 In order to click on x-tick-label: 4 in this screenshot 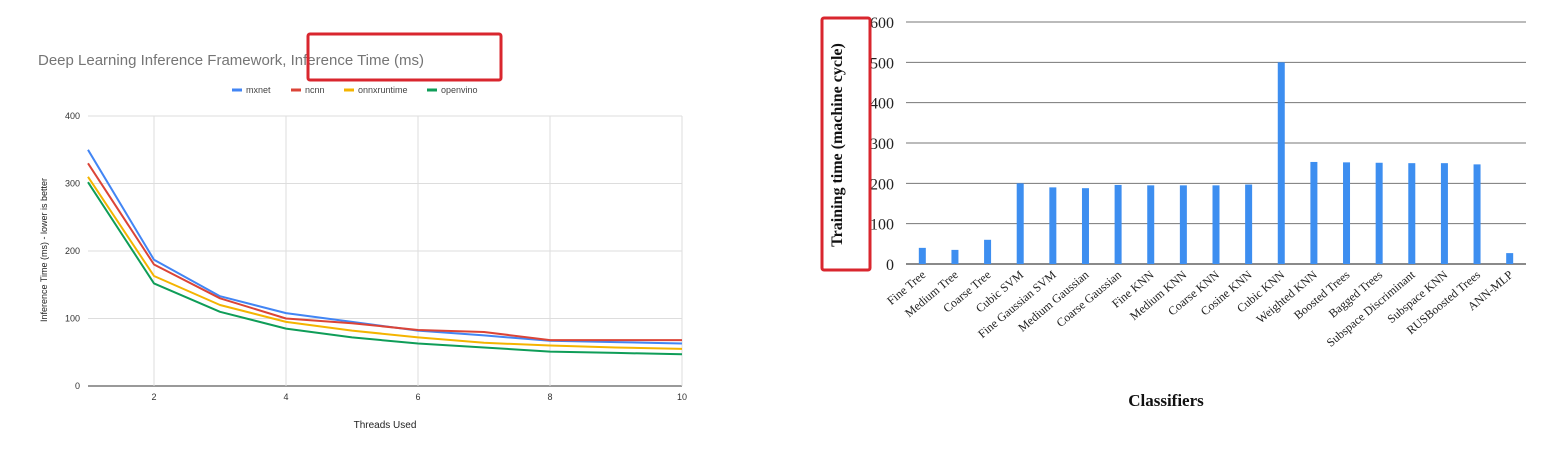, I will do `click(285, 397)`.